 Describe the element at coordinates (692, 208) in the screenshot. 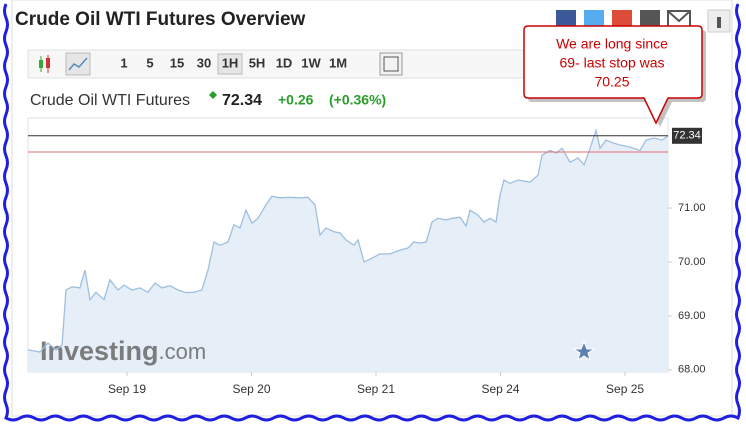

I see `y-tick-label: 71.00` at that location.